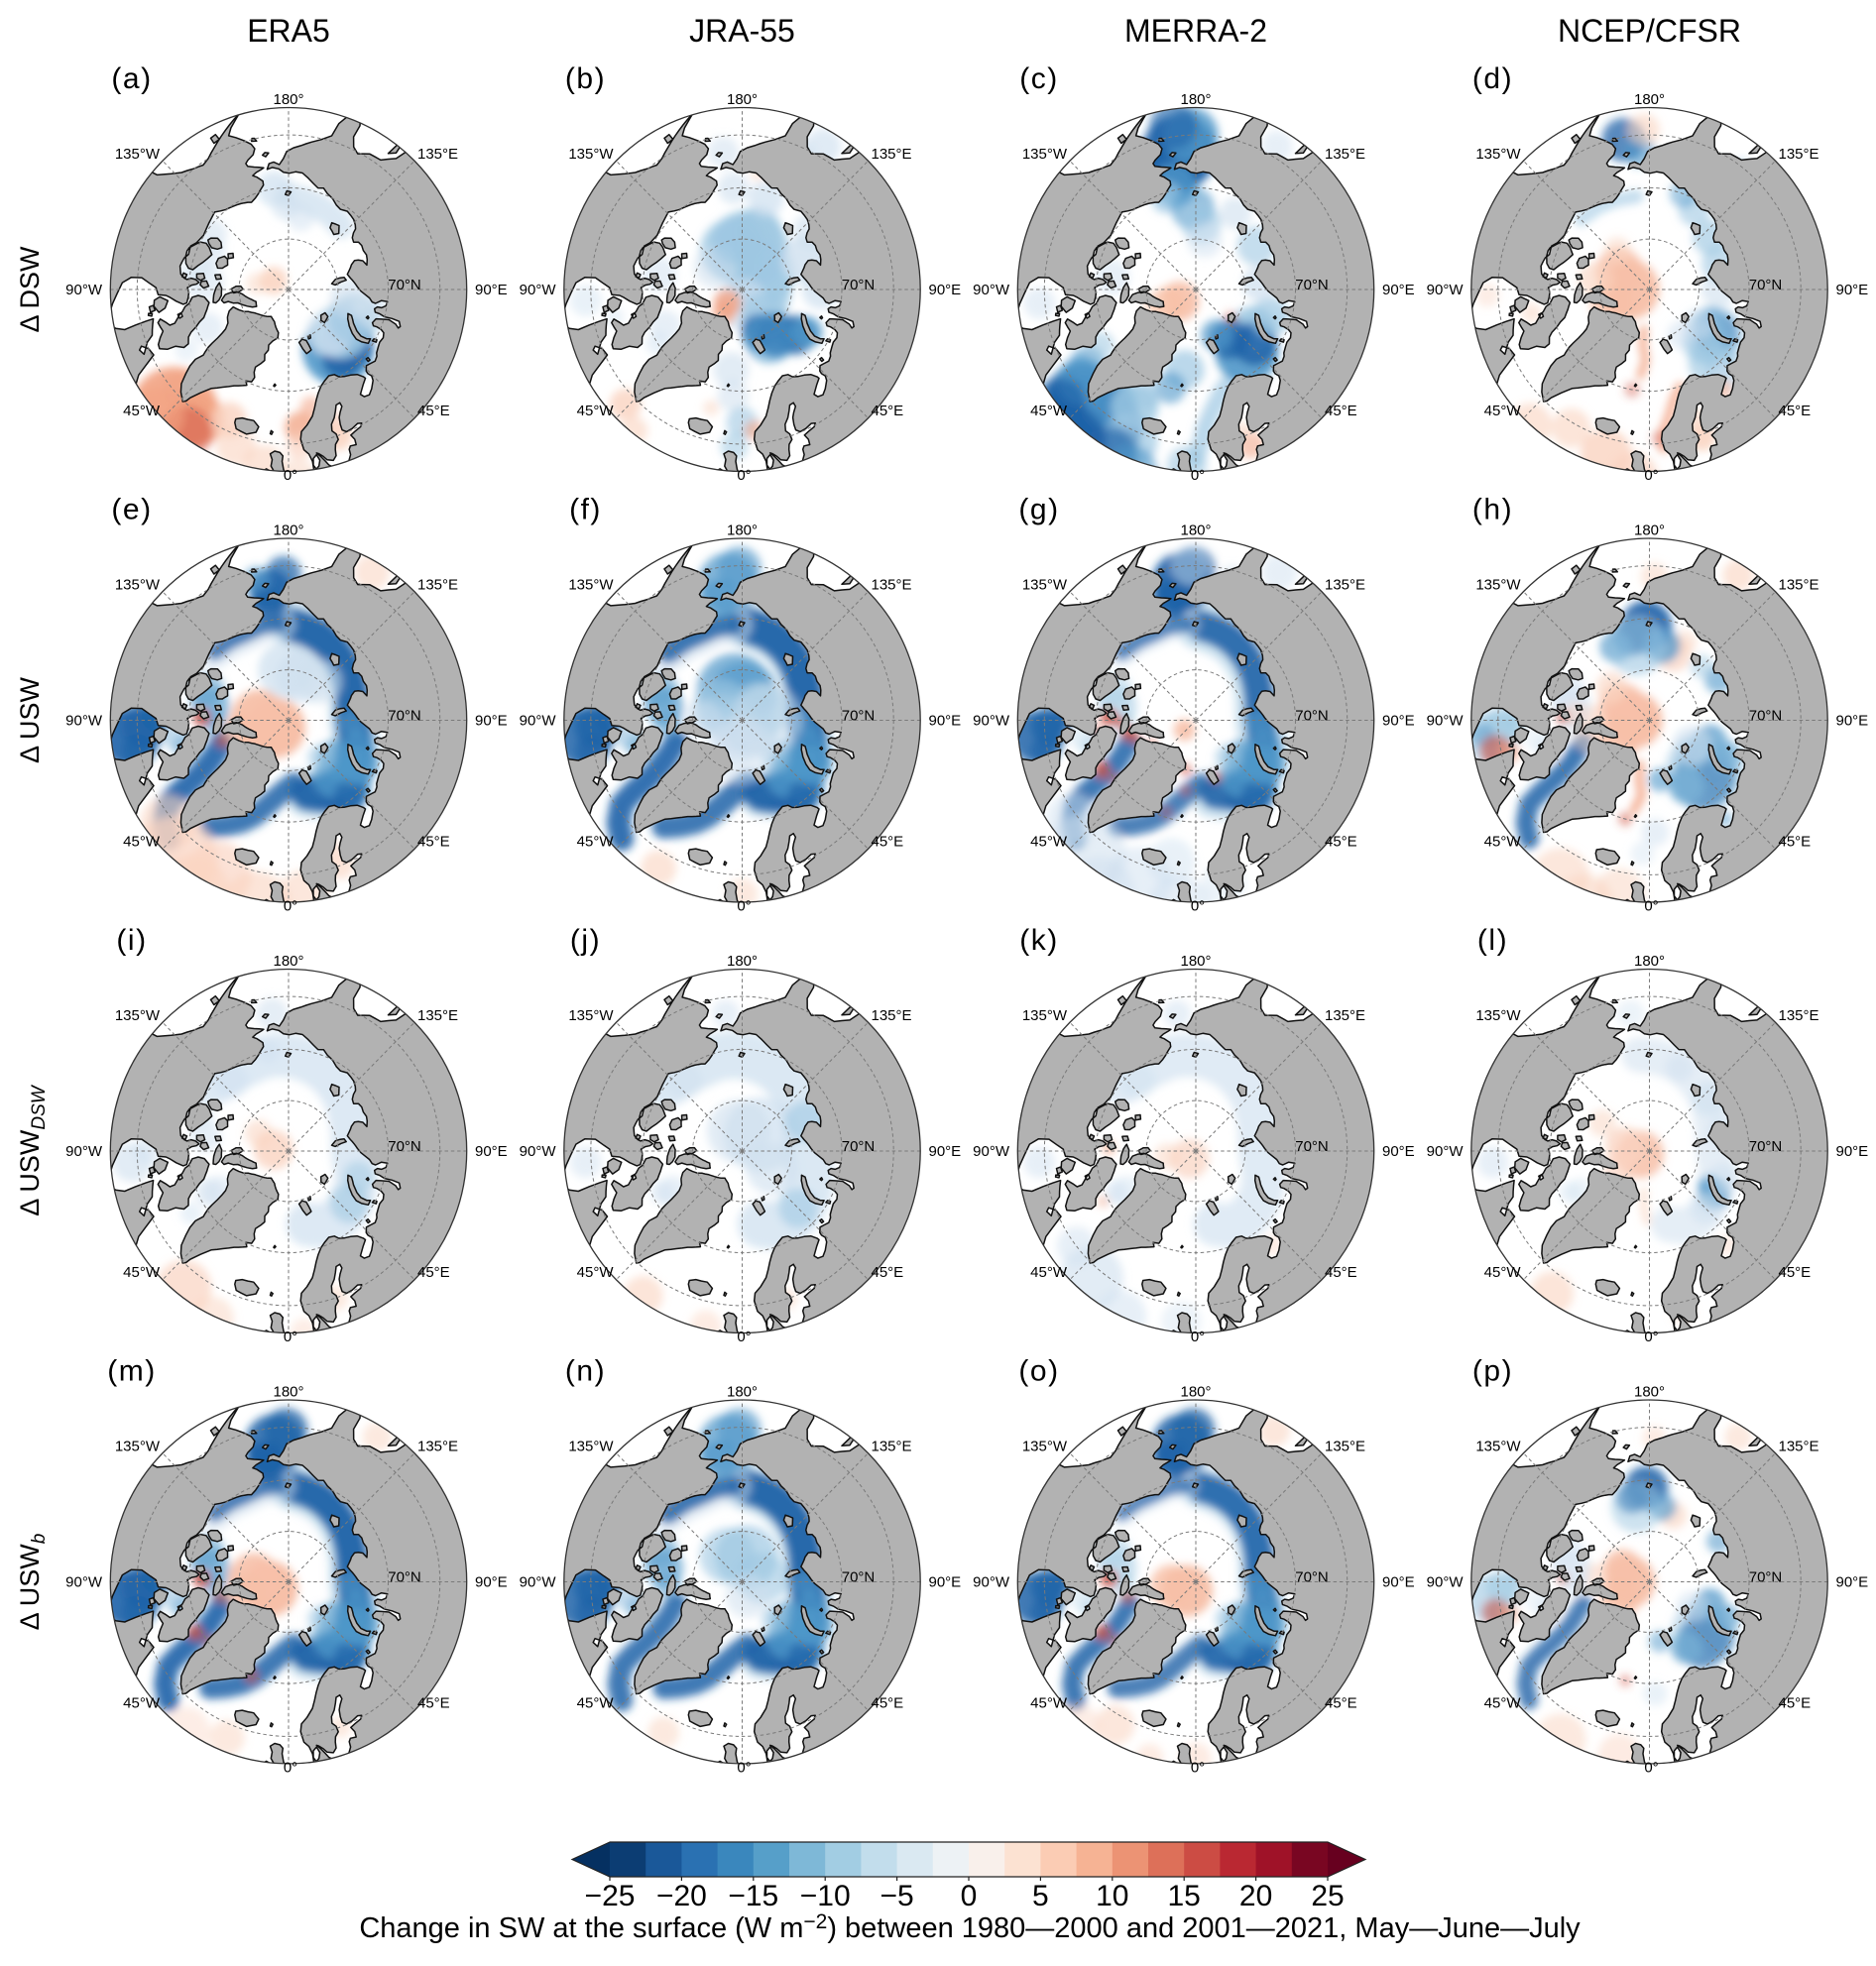 This screenshot has width=1876, height=1966. What do you see at coordinates (896, 1896) in the screenshot?
I see `svg-text: −5` at bounding box center [896, 1896].